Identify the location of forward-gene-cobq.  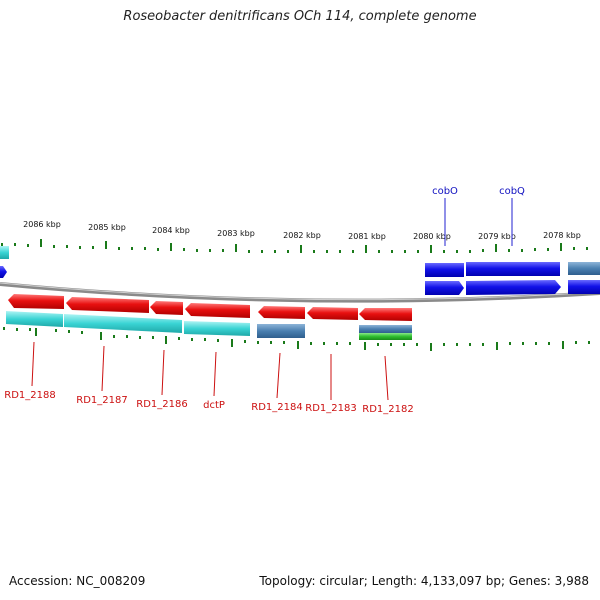
(513, 269).